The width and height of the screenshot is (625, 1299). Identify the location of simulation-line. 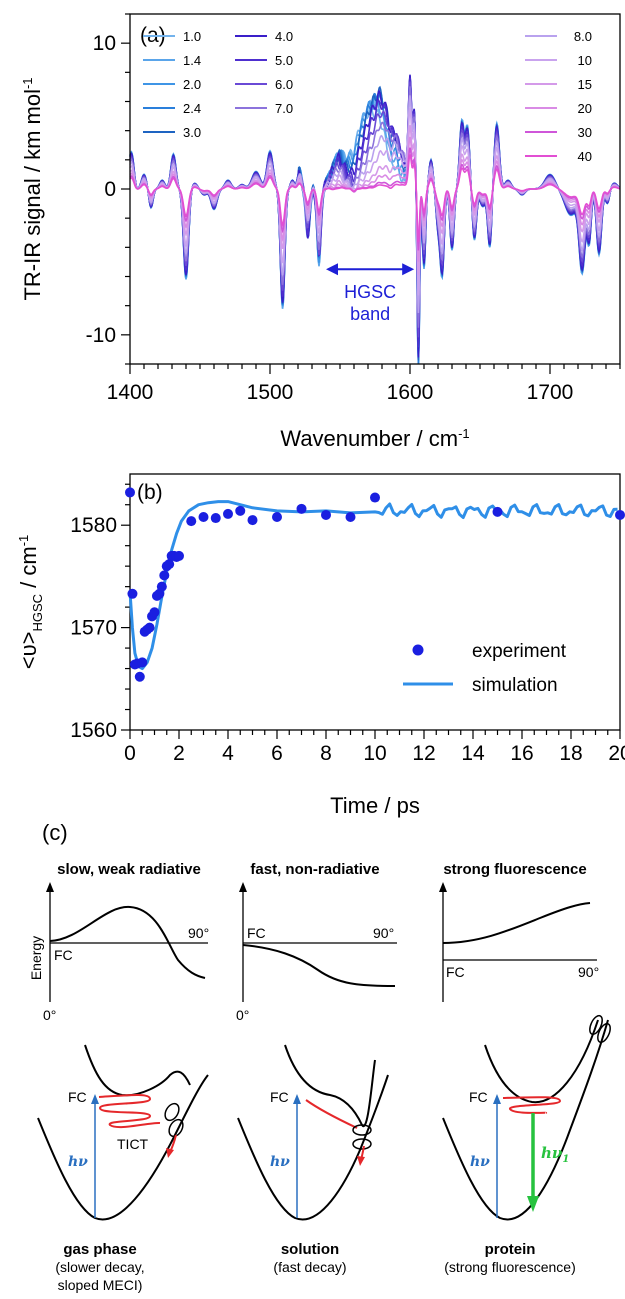
(373, 585).